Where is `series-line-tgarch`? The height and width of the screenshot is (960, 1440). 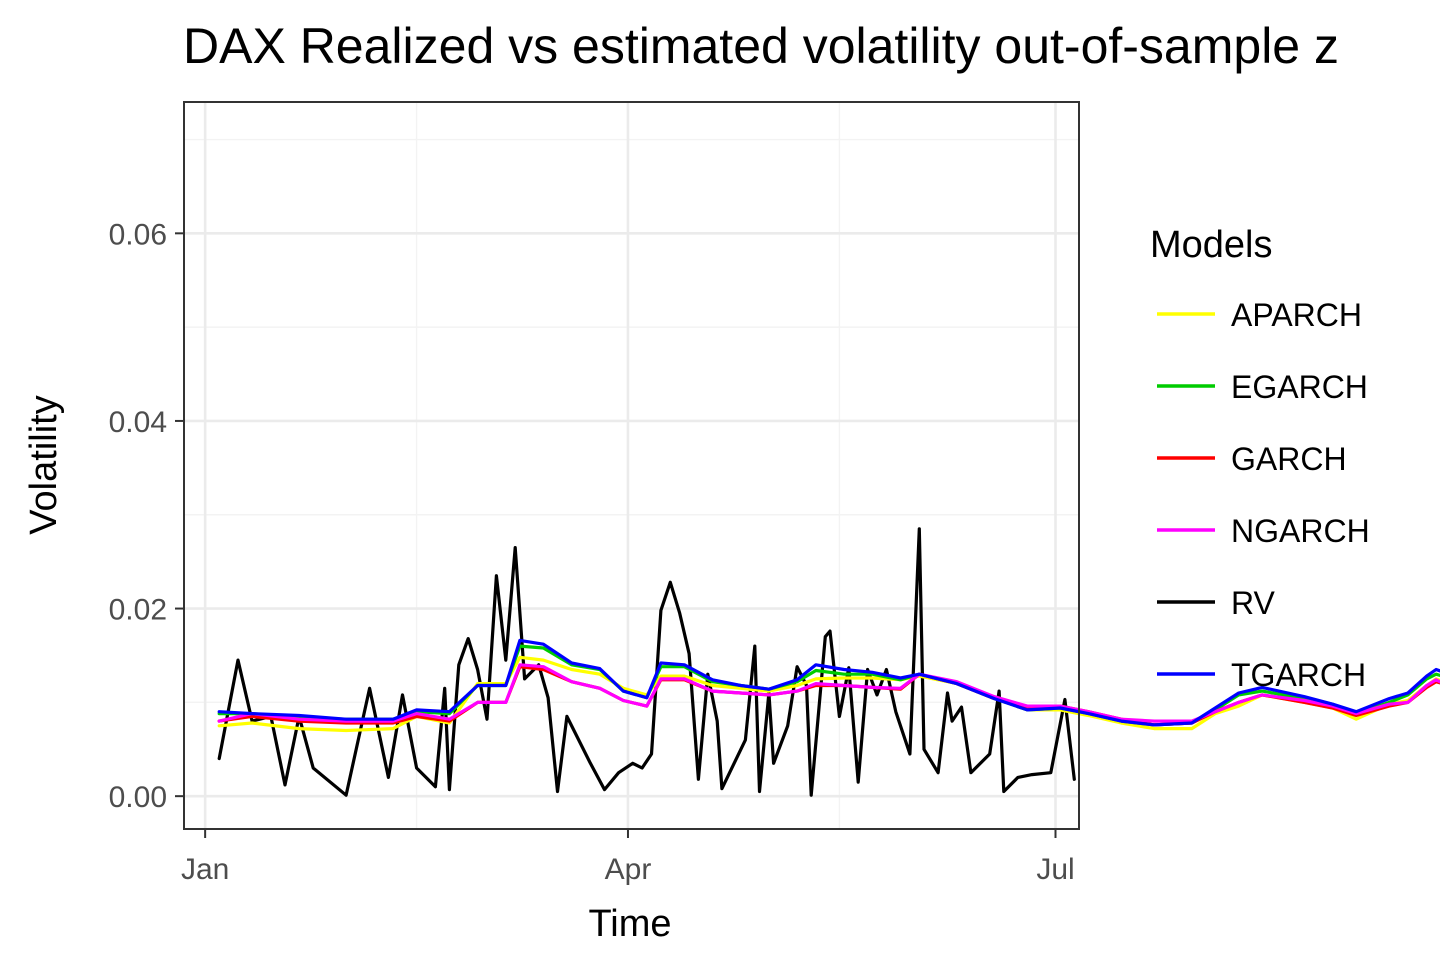 series-line-tgarch is located at coordinates (828, 682).